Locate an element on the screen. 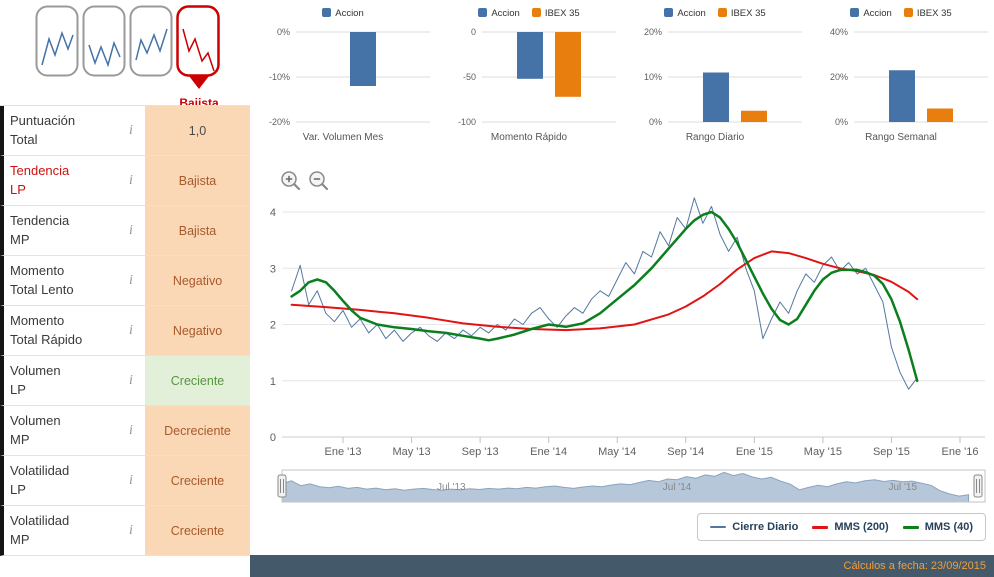  svg-text: -10% is located at coordinates (279, 77).